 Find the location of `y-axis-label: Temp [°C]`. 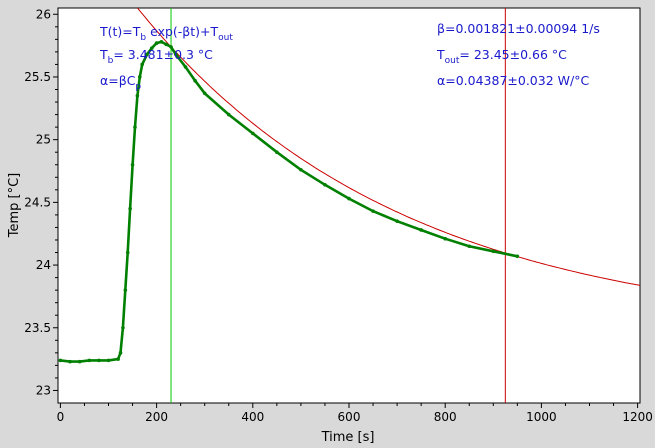

y-axis-label: Temp [°C] is located at coordinates (14, 206).